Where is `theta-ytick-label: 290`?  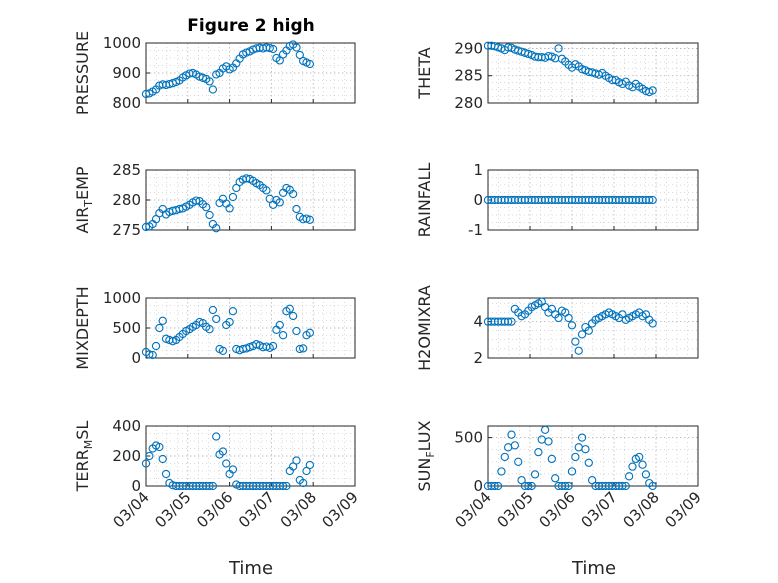
theta-ytick-label: 290 is located at coordinates (468, 48).